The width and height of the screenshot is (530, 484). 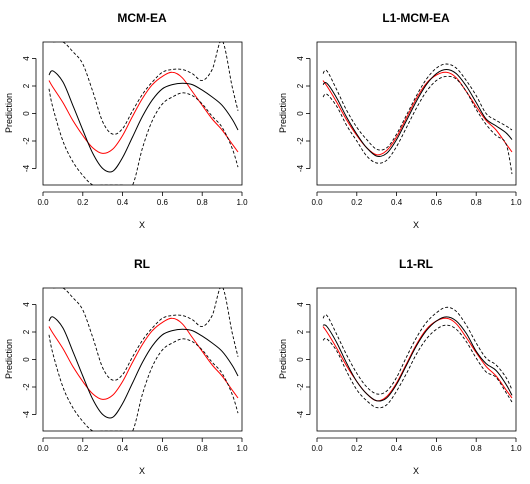 What do you see at coordinates (142, 18) in the screenshot?
I see `panel-title: MCM-EA` at bounding box center [142, 18].